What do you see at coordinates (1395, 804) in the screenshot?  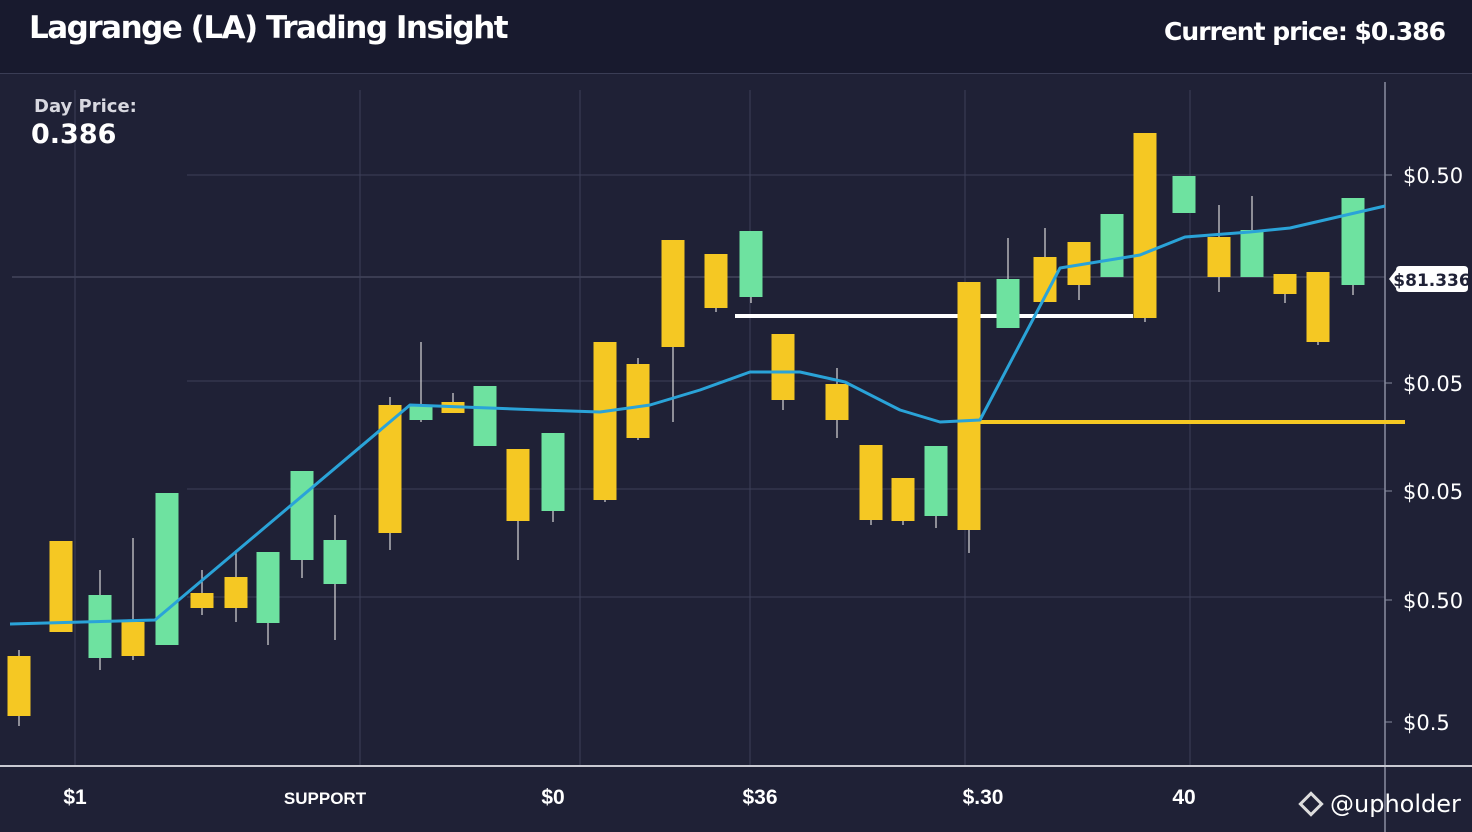 I see `watermark-text: @upholder` at bounding box center [1395, 804].